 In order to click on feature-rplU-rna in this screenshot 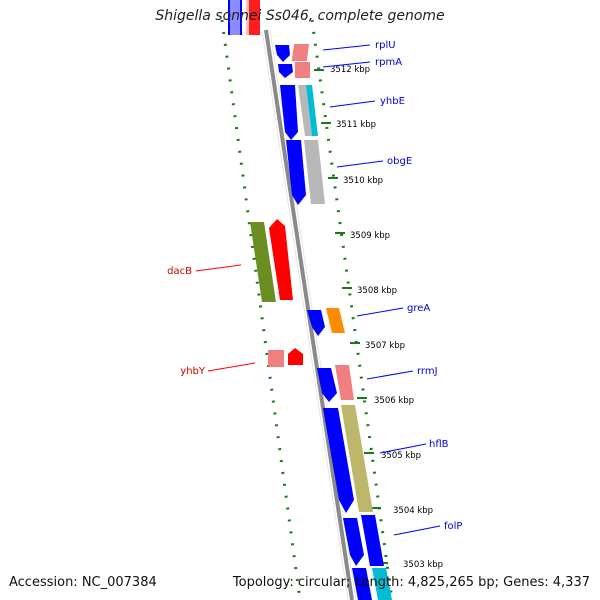, I will do `click(300, 52)`.